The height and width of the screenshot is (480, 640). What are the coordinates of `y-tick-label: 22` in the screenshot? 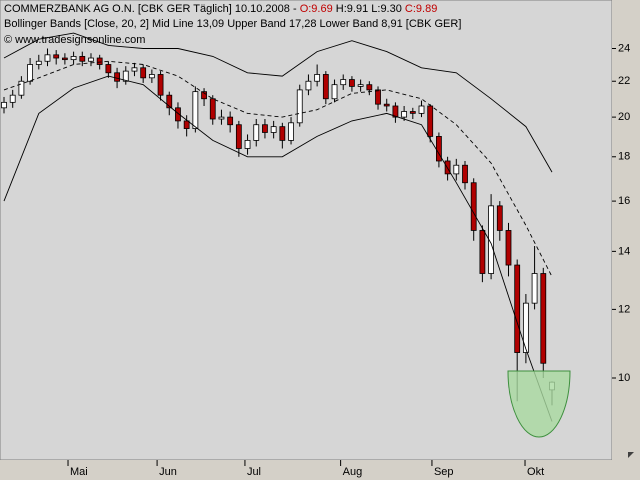 It's located at (624, 81).